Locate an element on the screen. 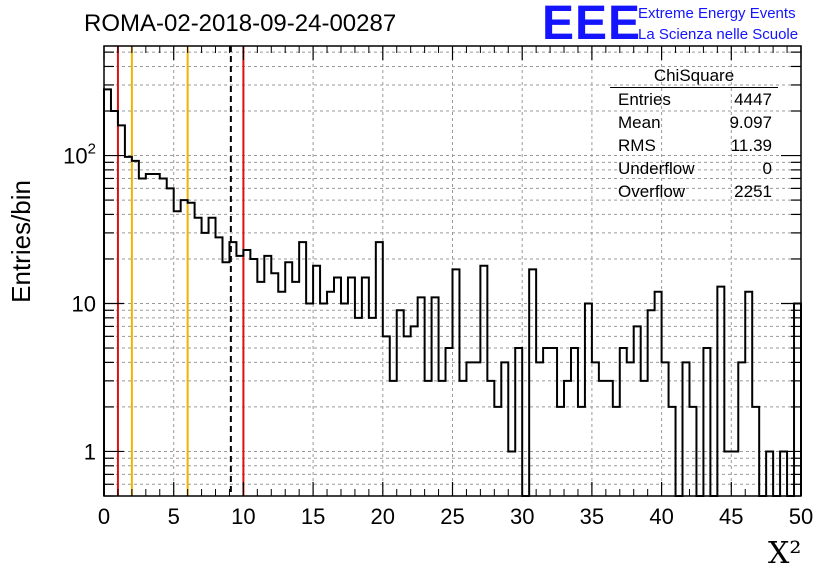 Image resolution: width=836 pixels, height=572 pixels. y-tick-label: 10 is located at coordinates (84, 304).